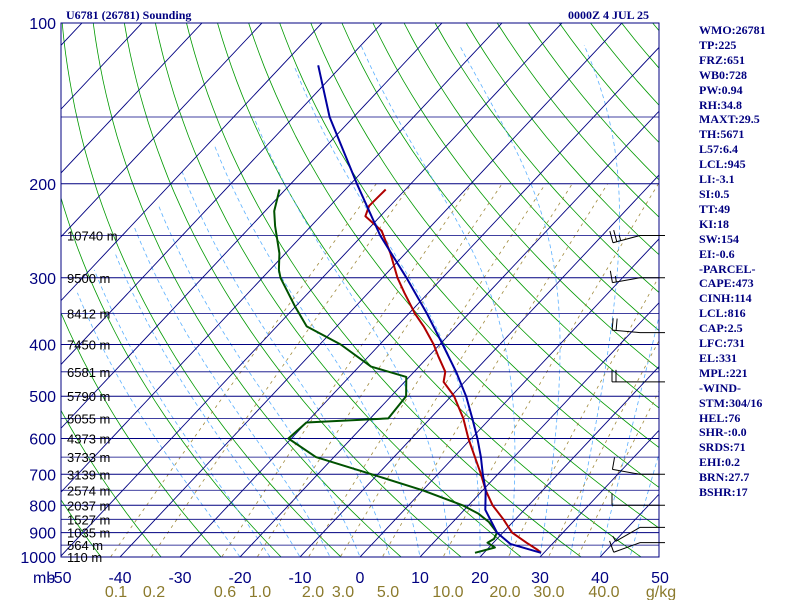 This screenshot has width=800, height=600. I want to click on mixing-ratio-line, so click(603, 448).